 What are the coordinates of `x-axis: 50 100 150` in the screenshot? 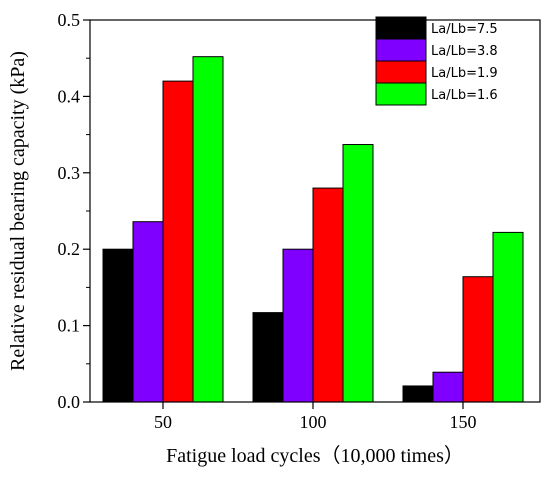 It's located at (315, 417).